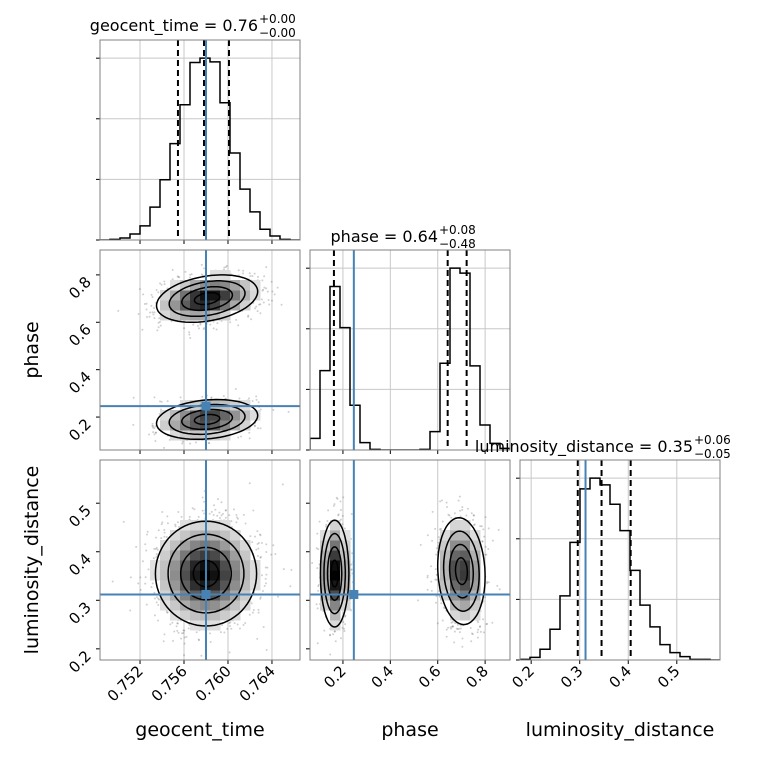  I want to click on panel-title: geocent_time = 0.76, so click(174, 26).